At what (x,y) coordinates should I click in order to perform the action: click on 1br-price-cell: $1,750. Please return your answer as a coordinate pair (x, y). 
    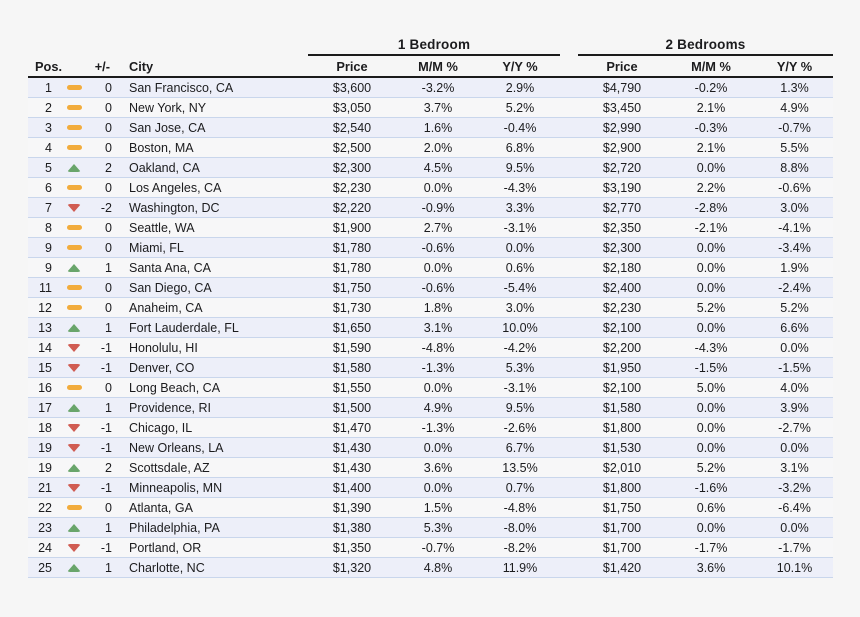
    Looking at the image, I should click on (352, 287).